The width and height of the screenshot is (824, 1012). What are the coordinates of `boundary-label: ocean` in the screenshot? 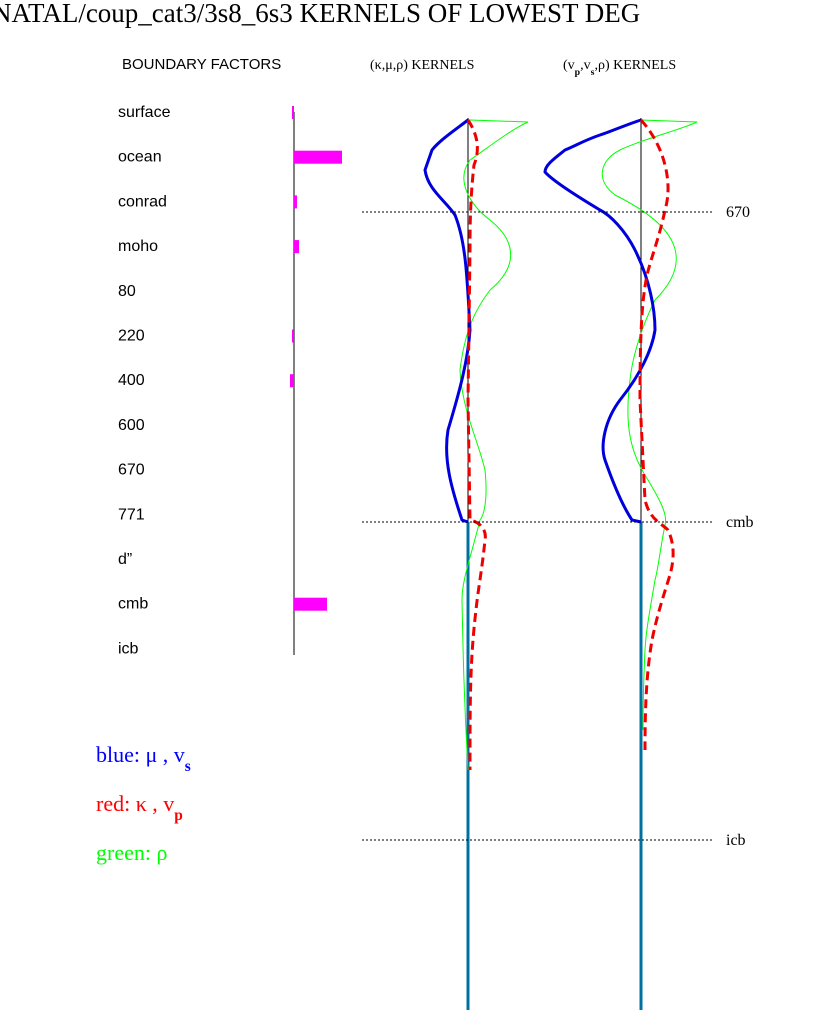 It's located at (140, 157).